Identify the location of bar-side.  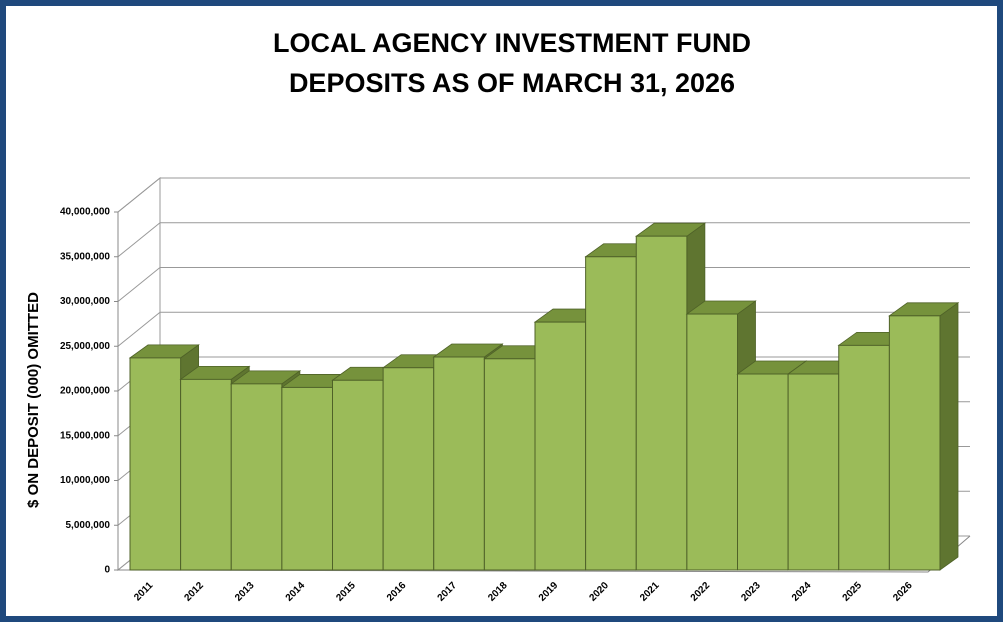
(949, 436).